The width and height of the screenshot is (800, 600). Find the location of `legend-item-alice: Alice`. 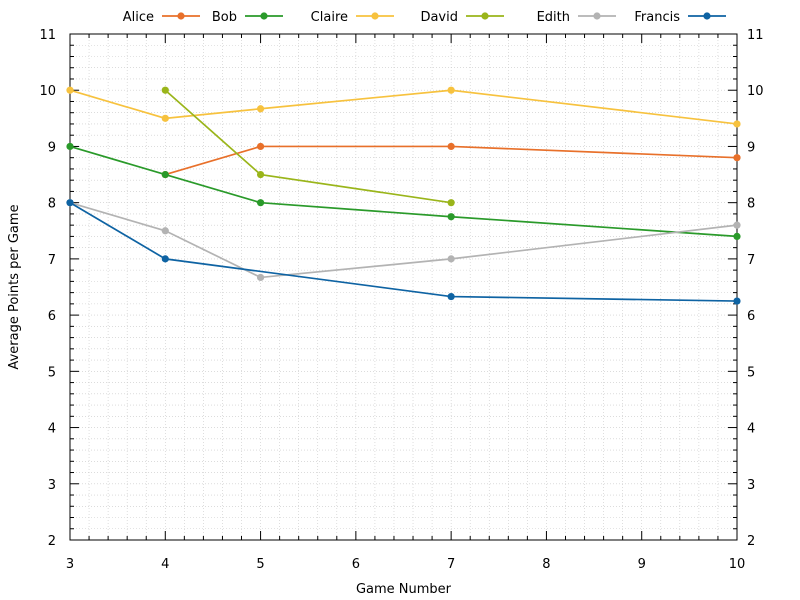

legend-item-alice: Alice is located at coordinates (161, 17).